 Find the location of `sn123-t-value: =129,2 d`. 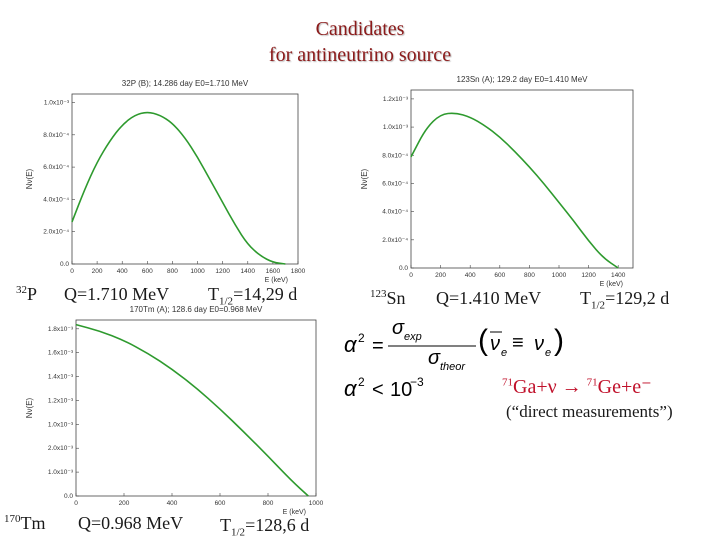

sn123-t-value: =129,2 d is located at coordinates (637, 298).